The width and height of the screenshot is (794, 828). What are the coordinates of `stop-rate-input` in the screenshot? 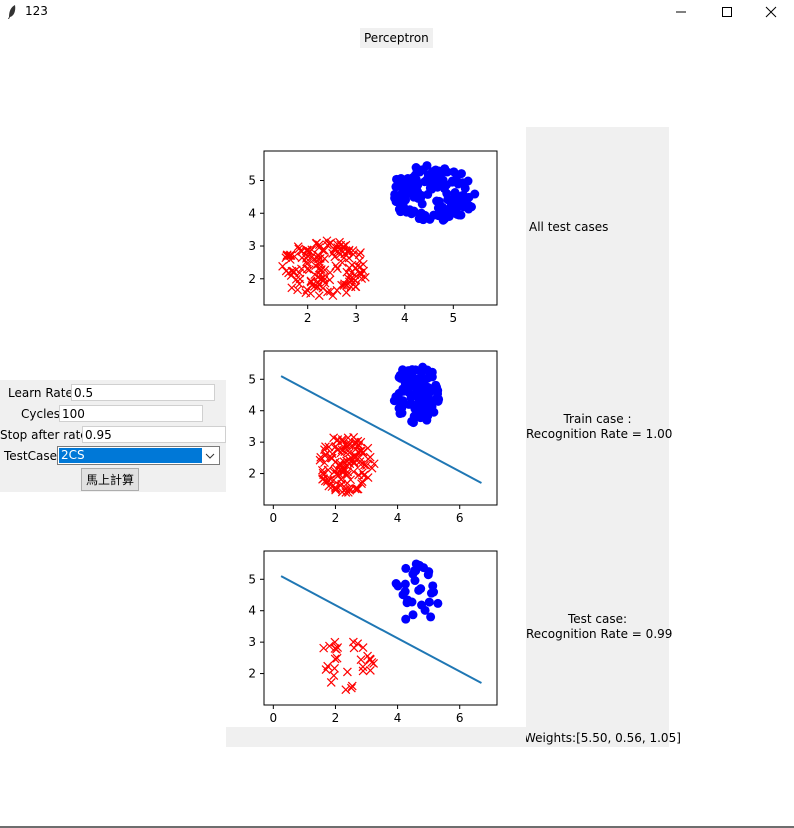 It's located at (154, 434).